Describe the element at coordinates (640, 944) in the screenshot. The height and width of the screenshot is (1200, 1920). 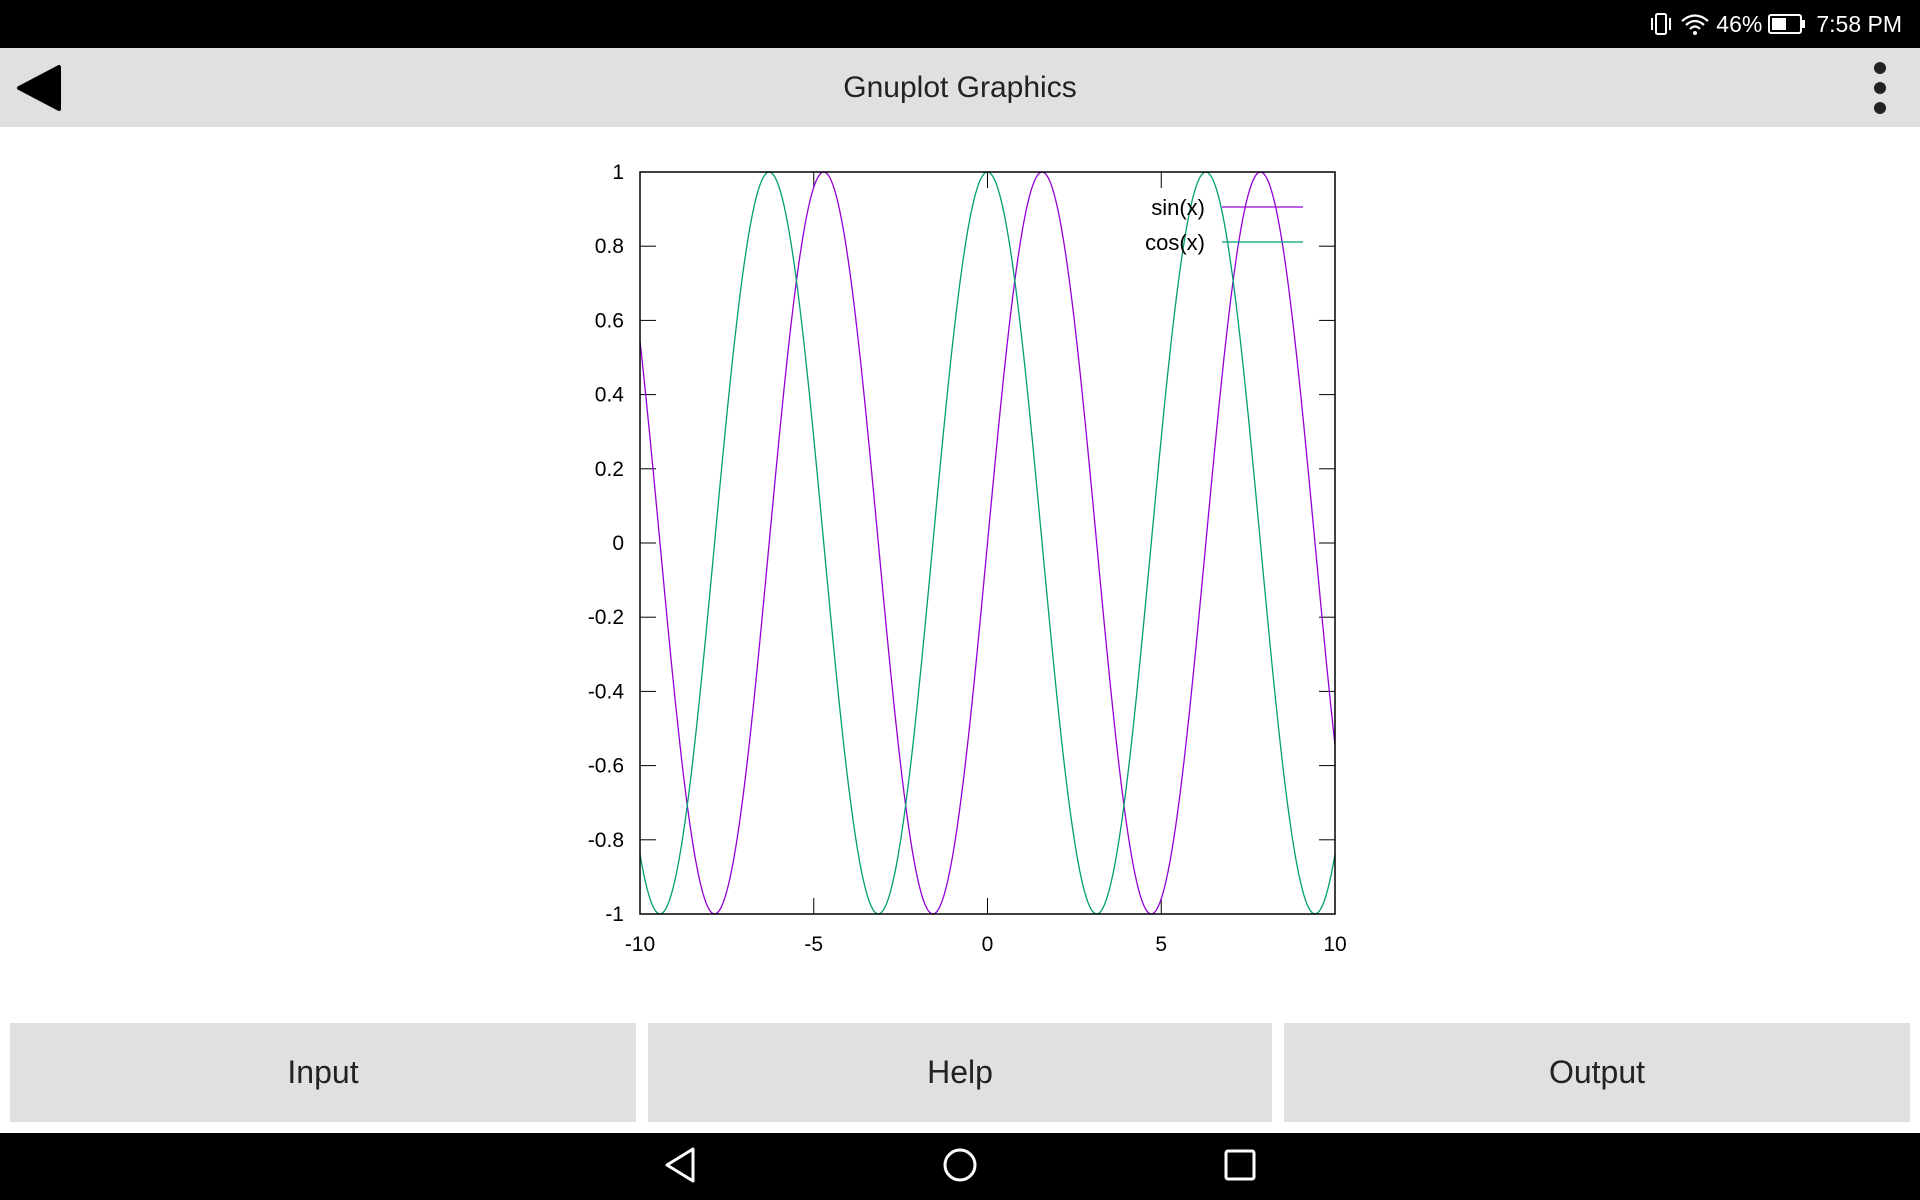
I see `x-tick-label: -10` at that location.